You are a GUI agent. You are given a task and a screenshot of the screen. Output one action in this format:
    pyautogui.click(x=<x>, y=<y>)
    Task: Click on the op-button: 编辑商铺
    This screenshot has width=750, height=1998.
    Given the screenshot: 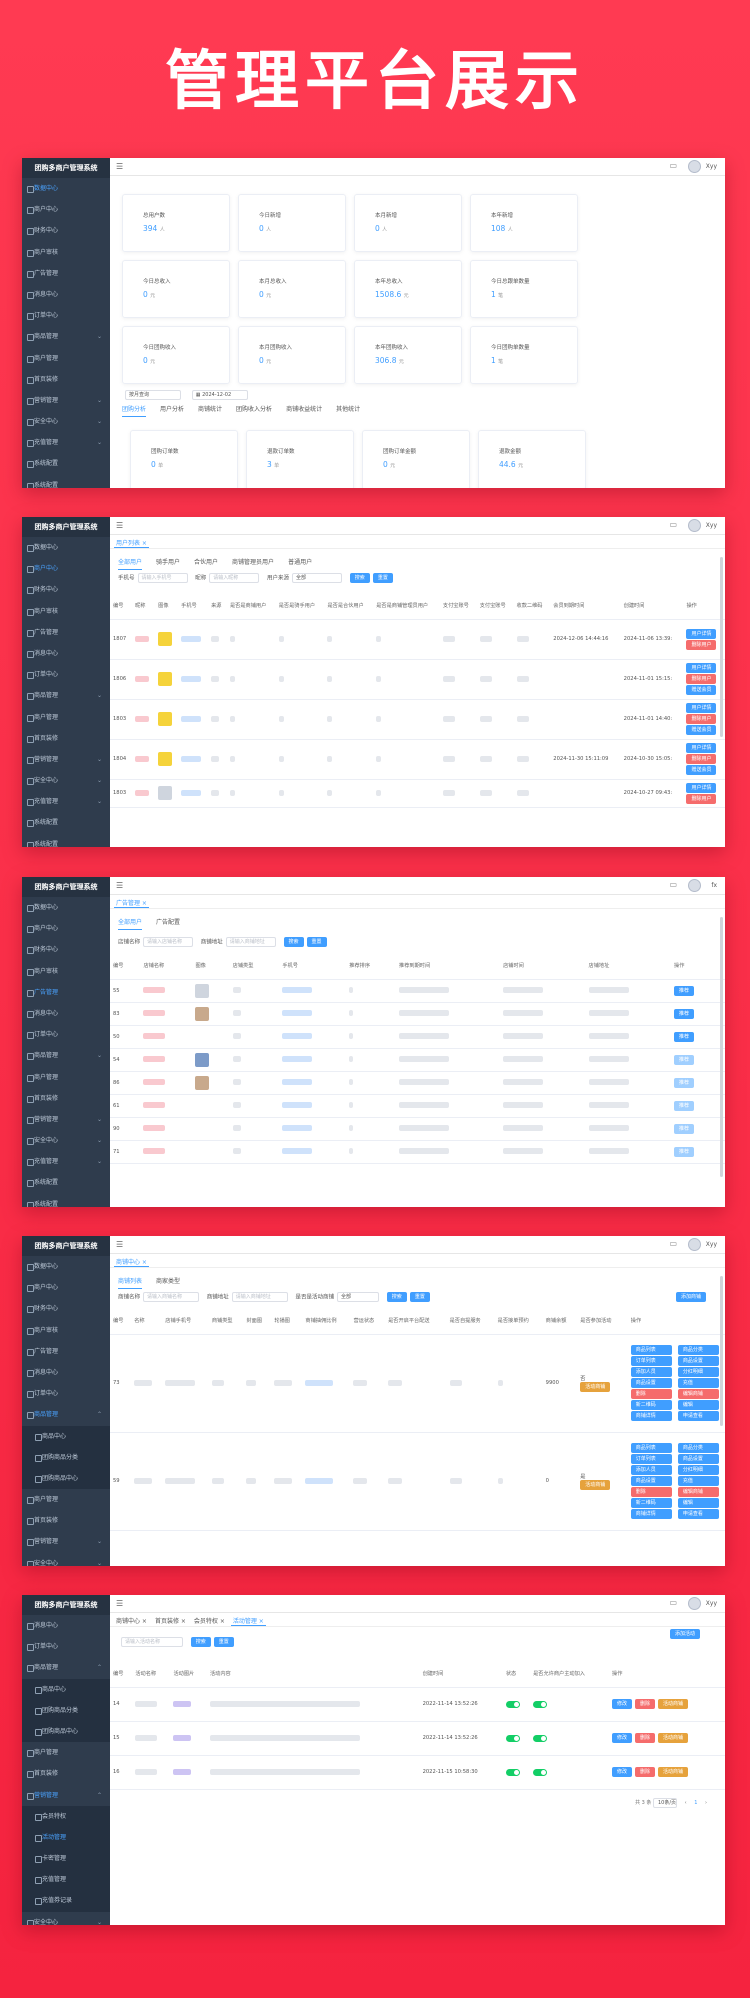 What is the action you would take?
    pyautogui.click(x=698, y=1394)
    